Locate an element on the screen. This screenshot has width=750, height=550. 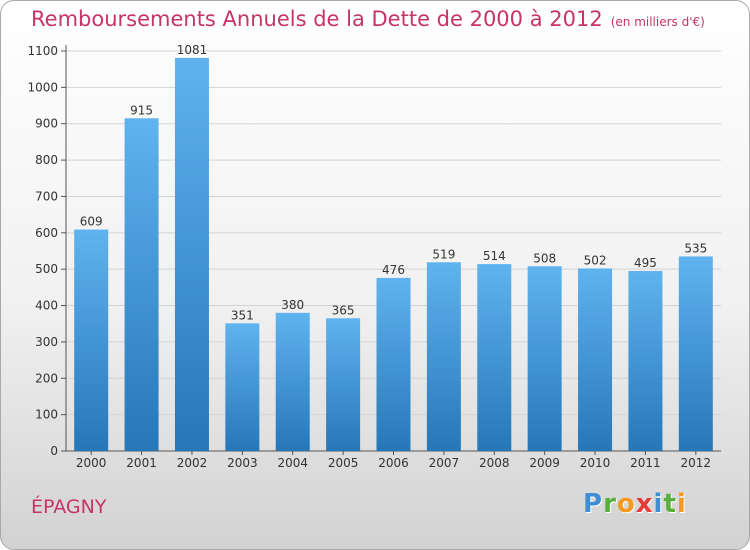
data-label: 609 is located at coordinates (91, 222).